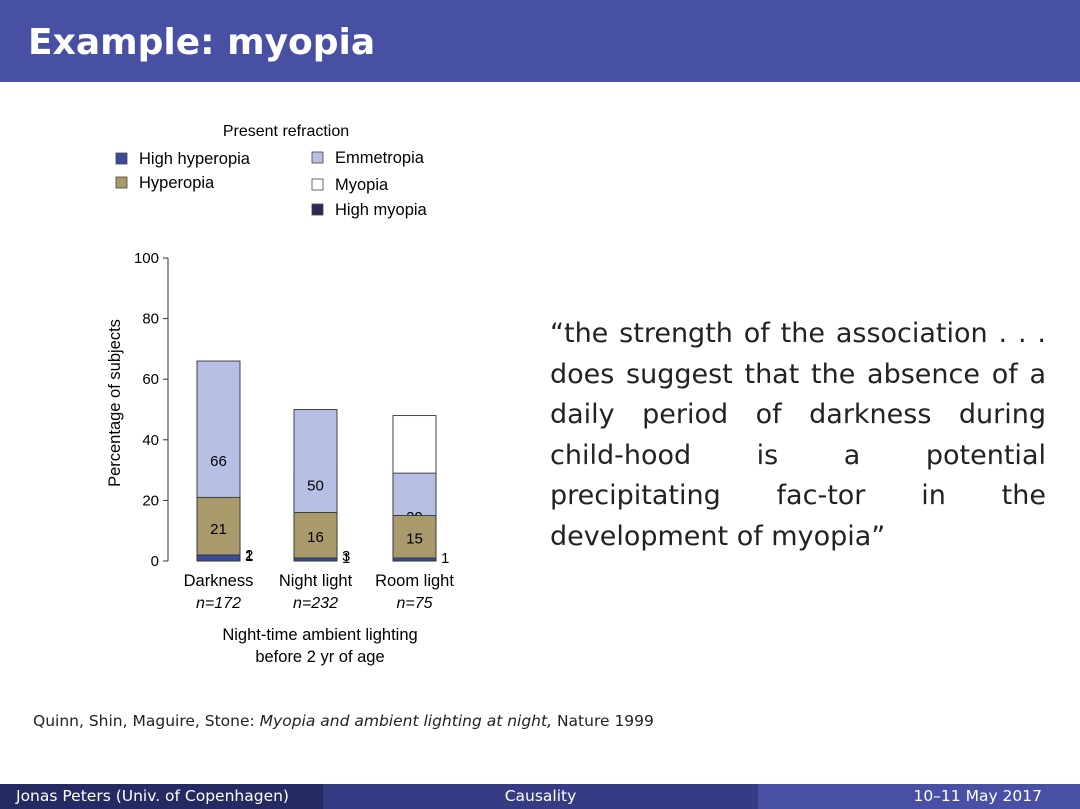  I want to click on bar-room-light-hyperopia, so click(414, 538).